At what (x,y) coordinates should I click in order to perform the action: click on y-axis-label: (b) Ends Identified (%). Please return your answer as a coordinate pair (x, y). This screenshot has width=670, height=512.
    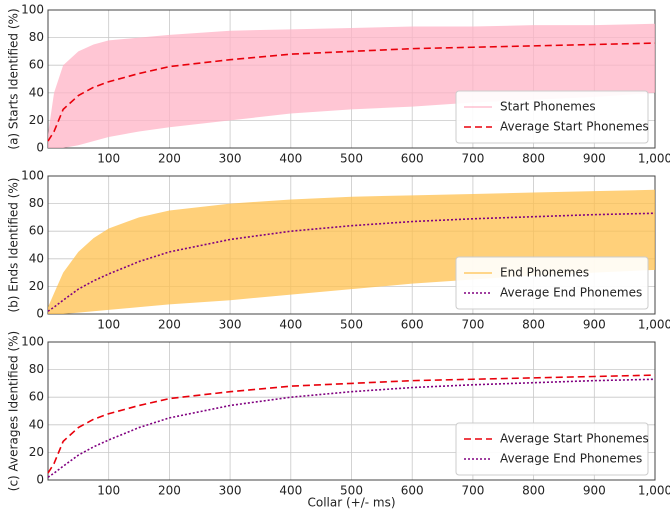
    Looking at the image, I should click on (14, 245).